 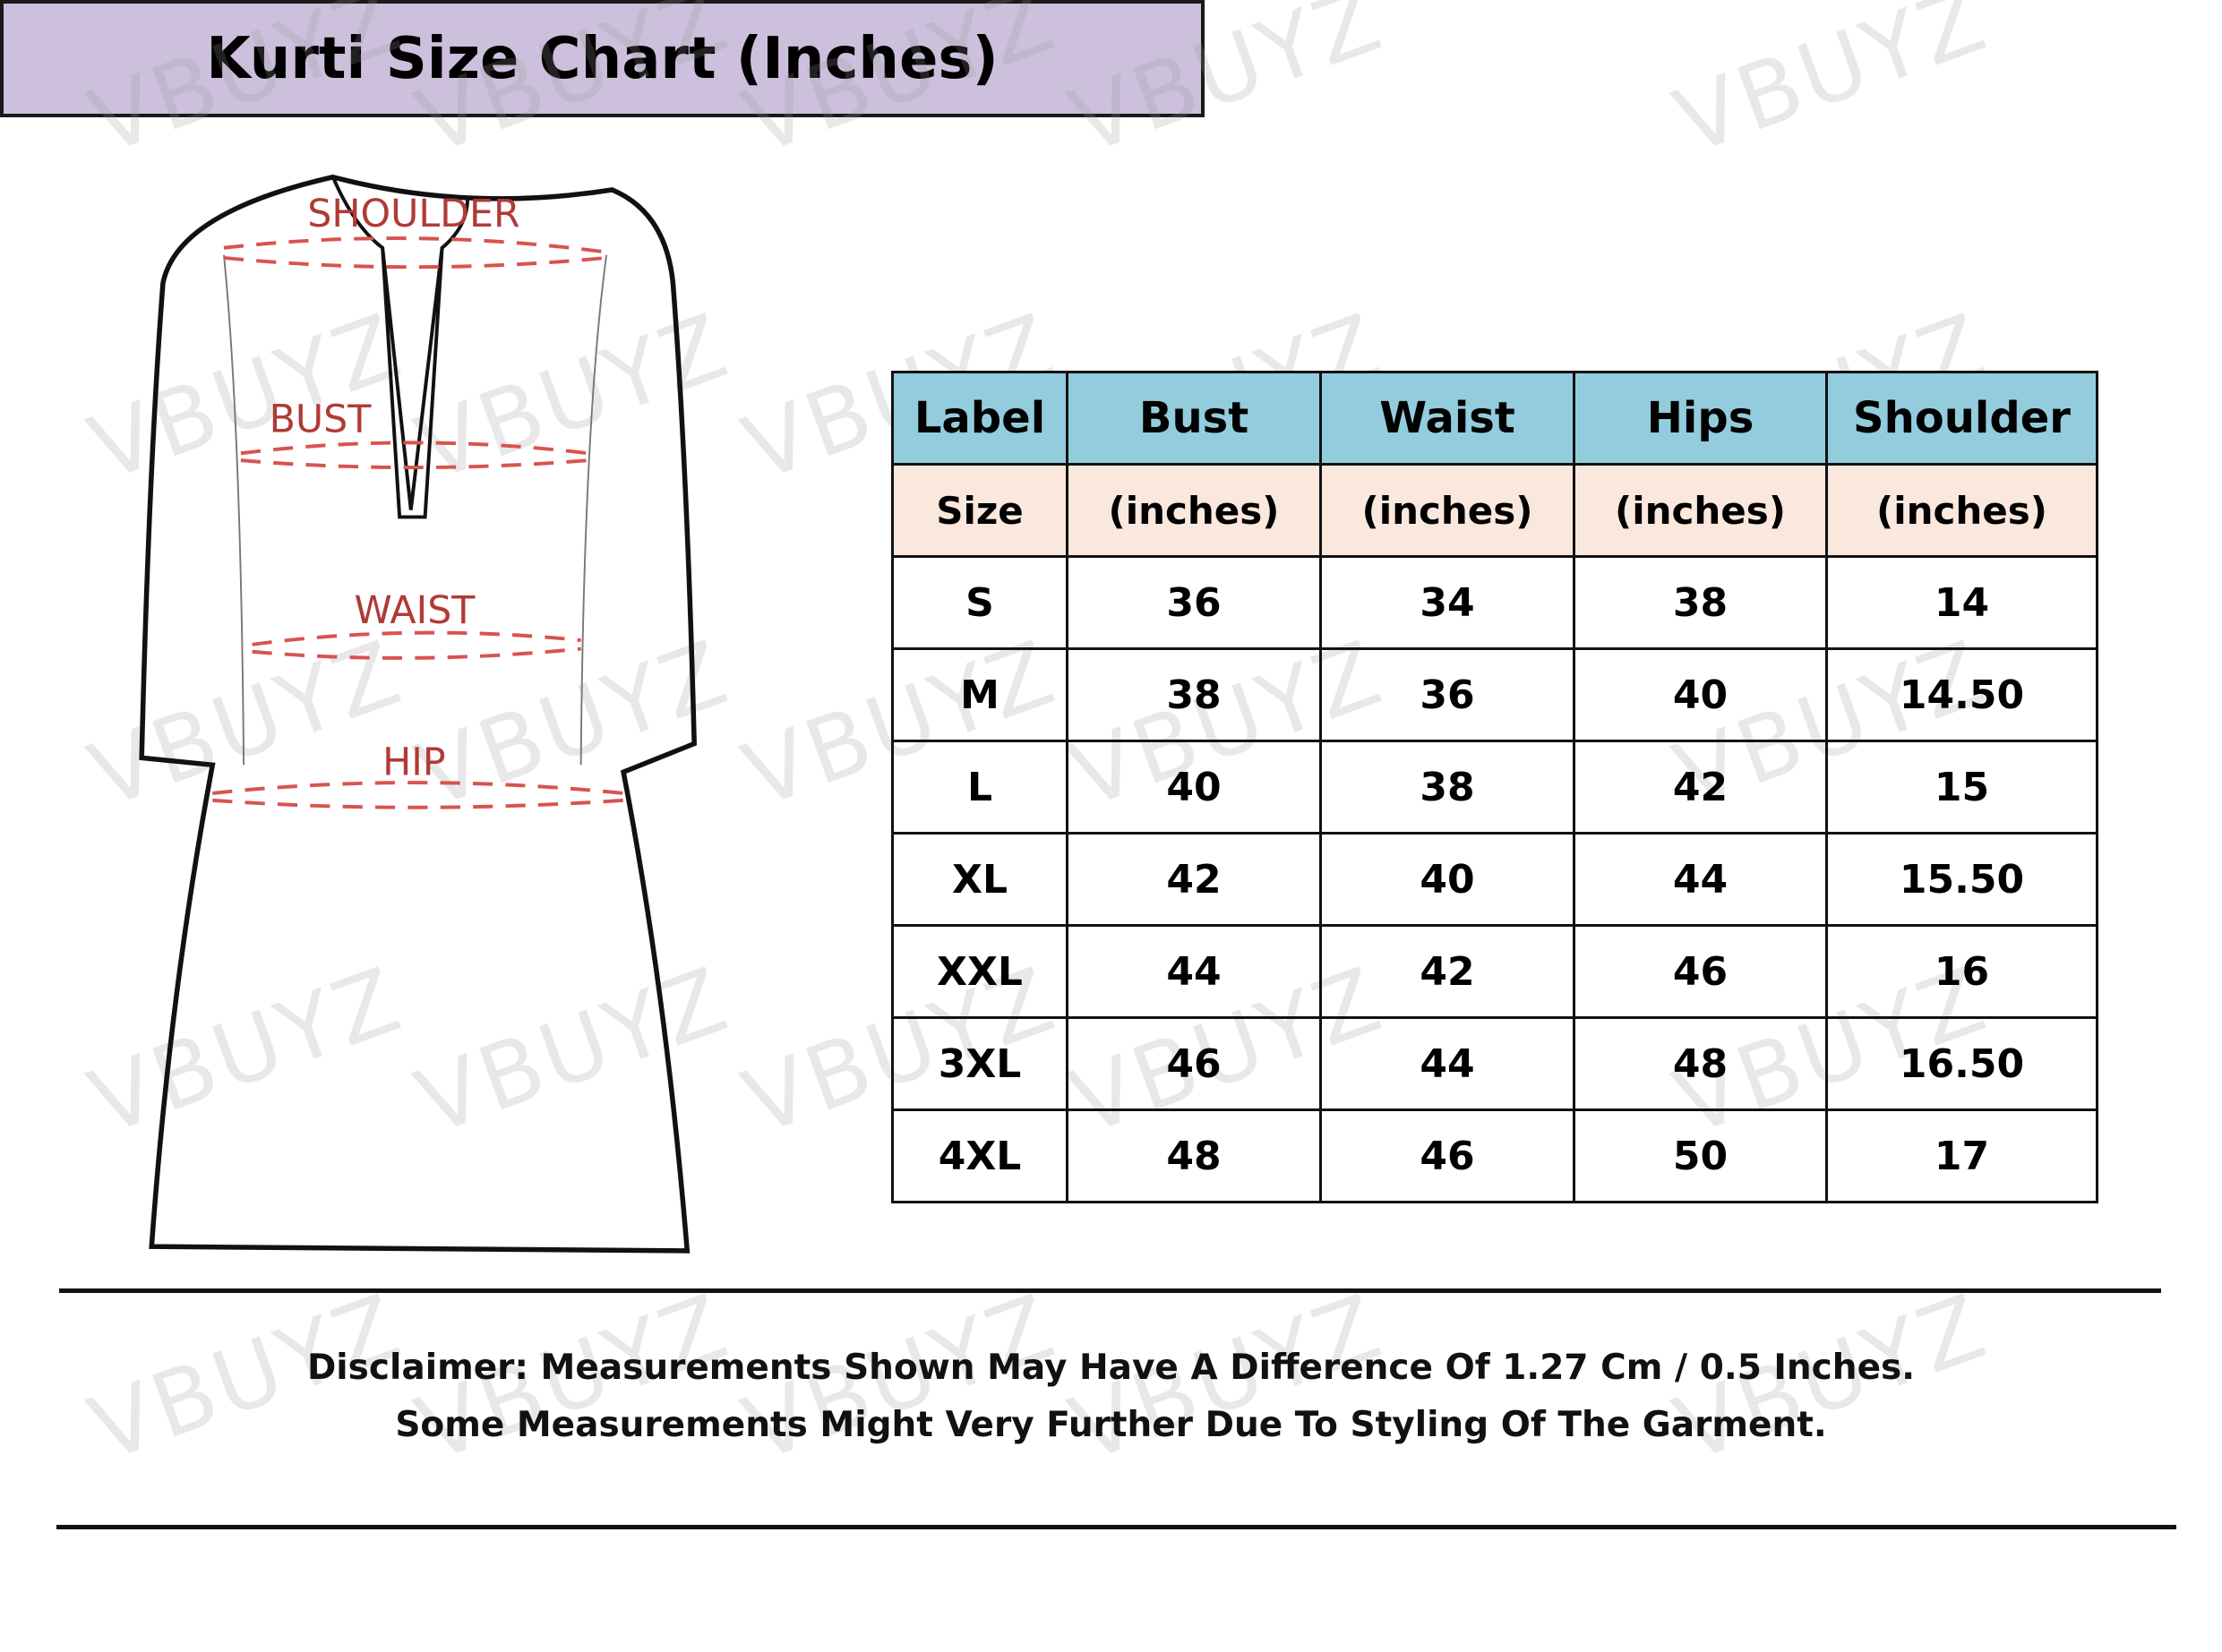 I want to click on header-bust: Bust, so click(x=1194, y=418).